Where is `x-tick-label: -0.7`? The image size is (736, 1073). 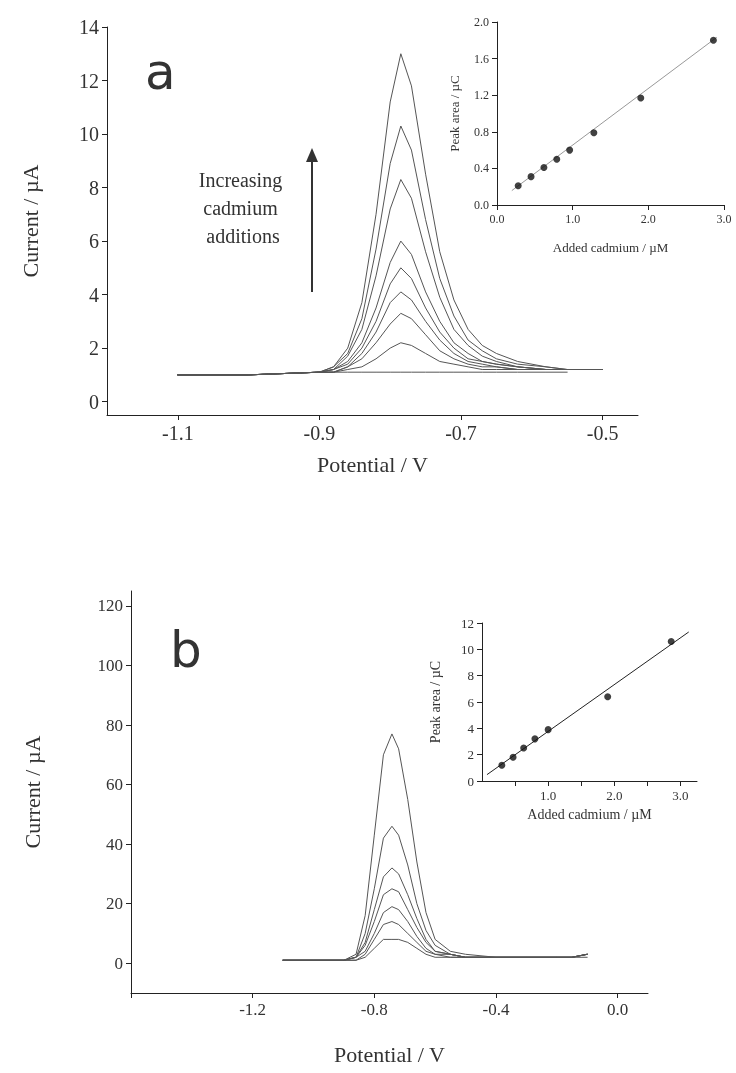 x-tick-label: -0.7 is located at coordinates (461, 433).